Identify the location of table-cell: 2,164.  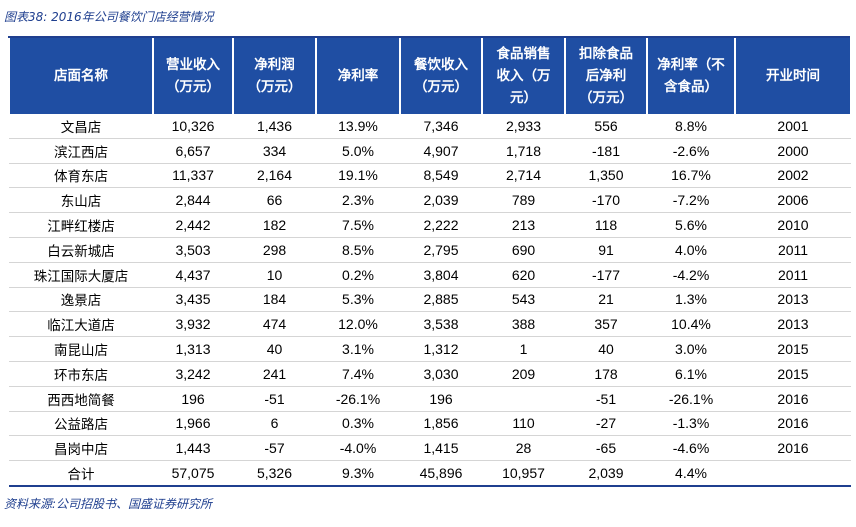
(274, 176).